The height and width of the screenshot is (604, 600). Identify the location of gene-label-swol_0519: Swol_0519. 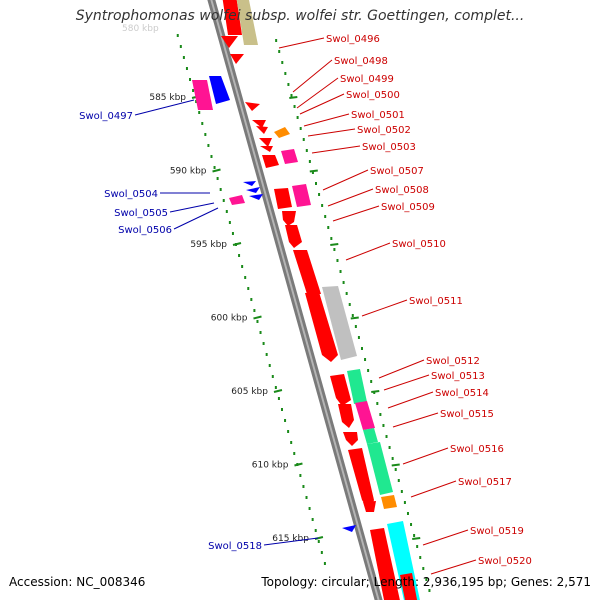
(497, 531).